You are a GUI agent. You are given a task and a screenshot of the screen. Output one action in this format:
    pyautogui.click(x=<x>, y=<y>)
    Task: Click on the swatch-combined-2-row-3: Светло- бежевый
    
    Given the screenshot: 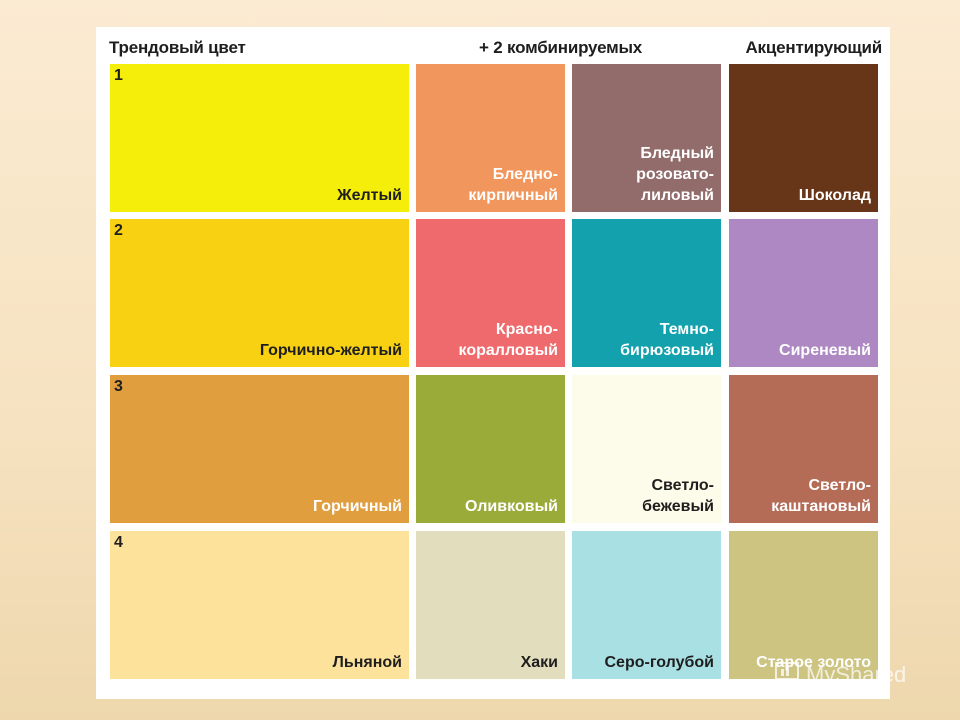 What is the action you would take?
    pyautogui.click(x=646, y=449)
    